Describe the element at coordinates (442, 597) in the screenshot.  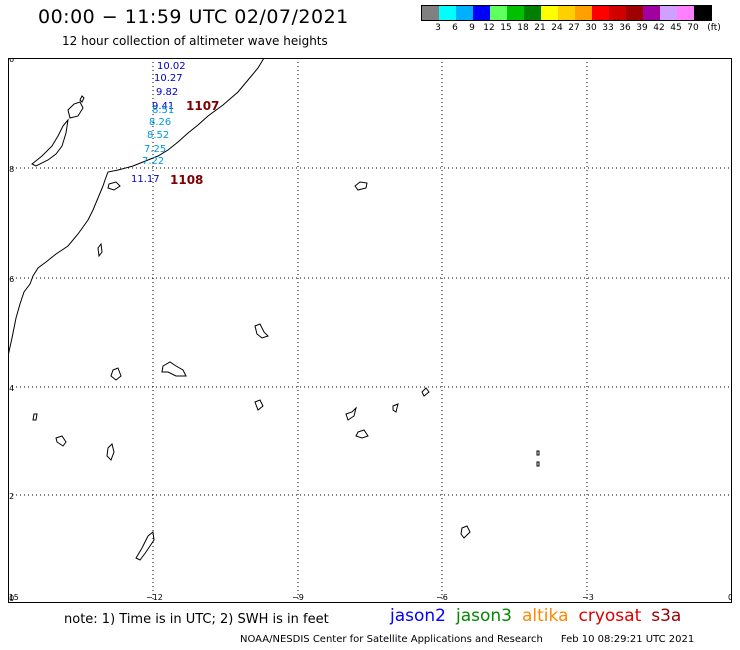
I see `longitude-label: −6` at that location.